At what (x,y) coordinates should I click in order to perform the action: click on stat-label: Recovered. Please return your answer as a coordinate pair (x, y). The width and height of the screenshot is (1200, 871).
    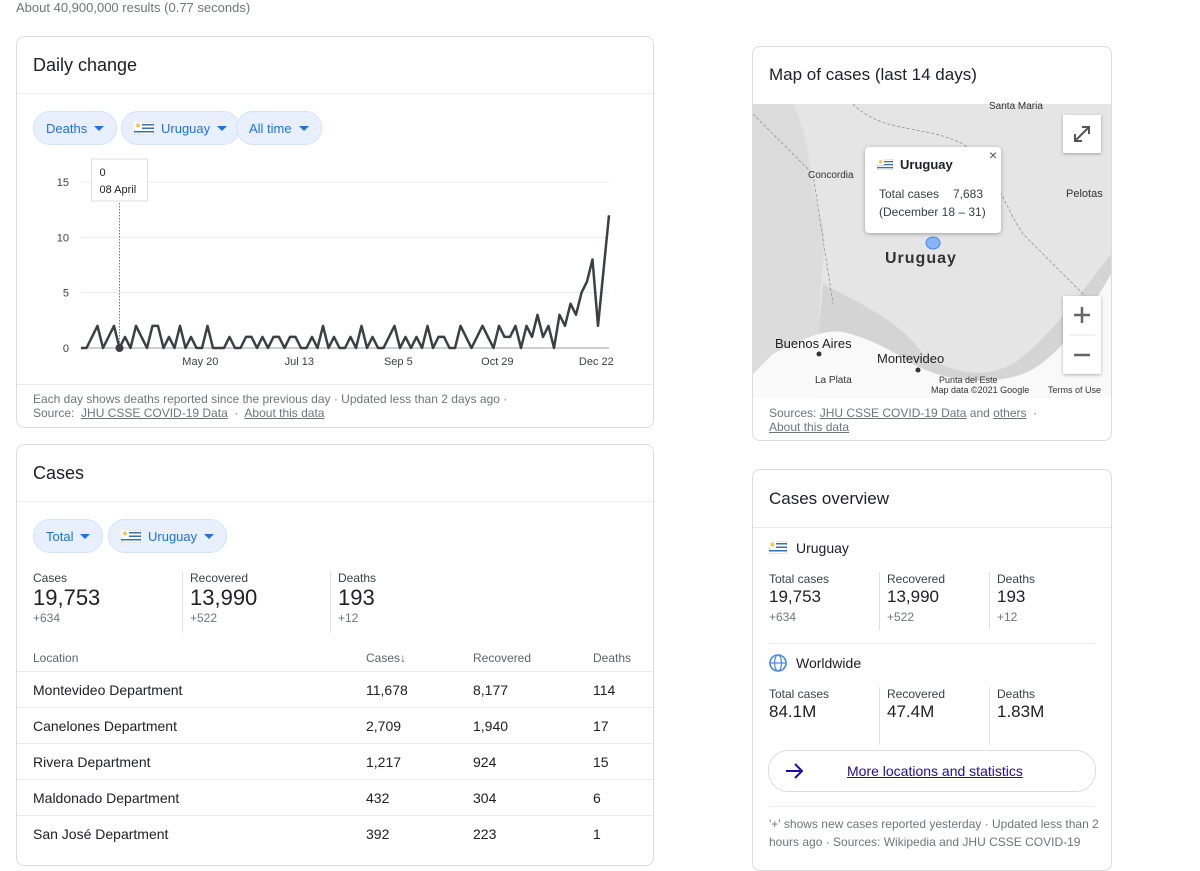
    Looking at the image, I should click on (916, 579).